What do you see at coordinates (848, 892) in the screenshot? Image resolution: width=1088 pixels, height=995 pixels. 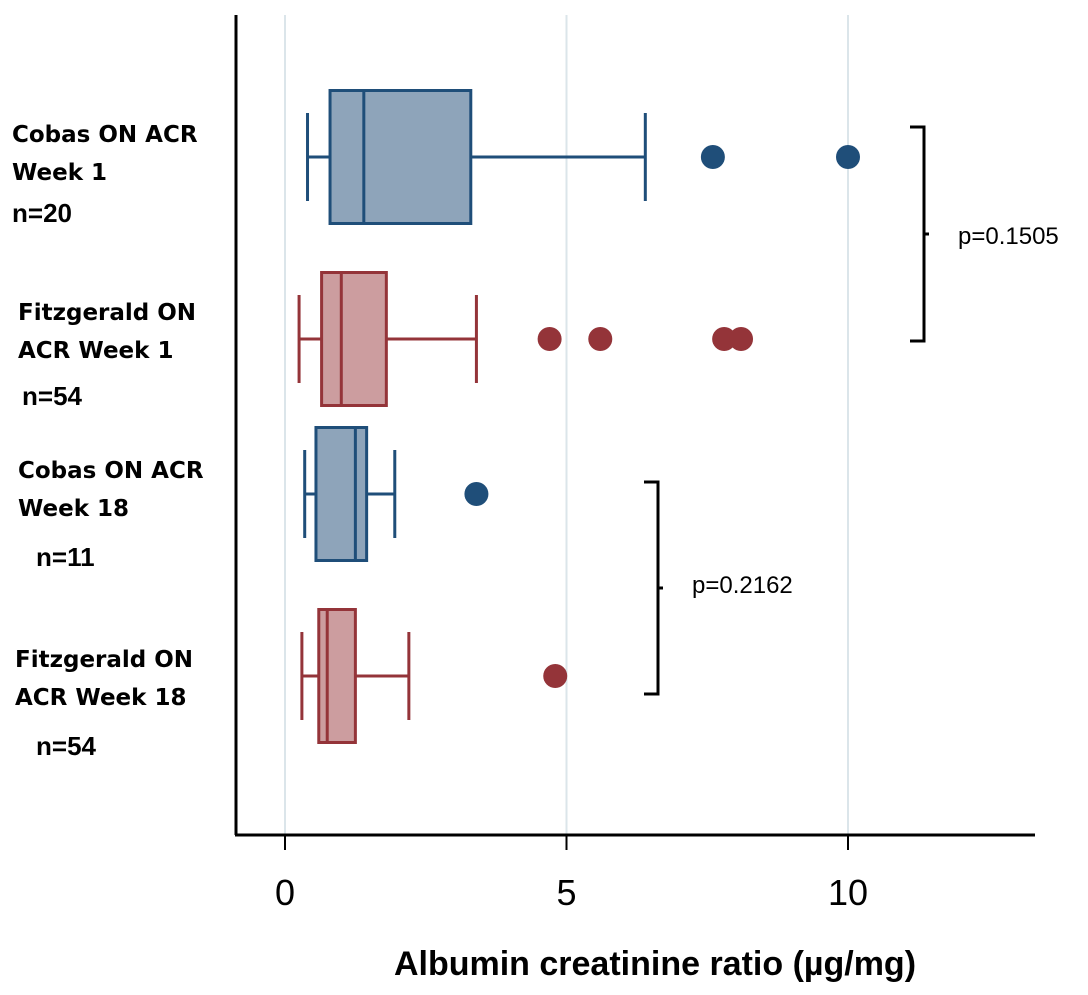 I see `x-tick-label-10: 10` at bounding box center [848, 892].